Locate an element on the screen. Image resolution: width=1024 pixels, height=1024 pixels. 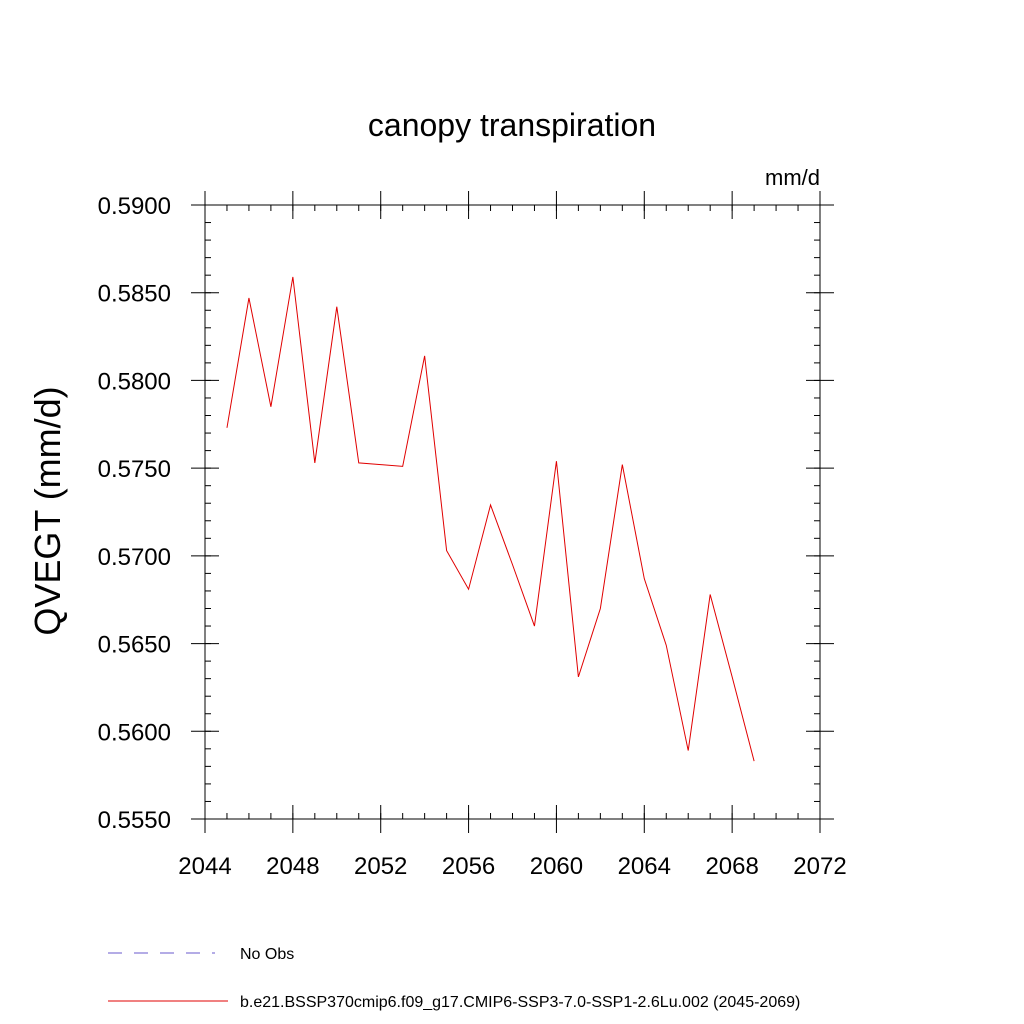
y-tick-label: 0.5700 is located at coordinates (134, 557).